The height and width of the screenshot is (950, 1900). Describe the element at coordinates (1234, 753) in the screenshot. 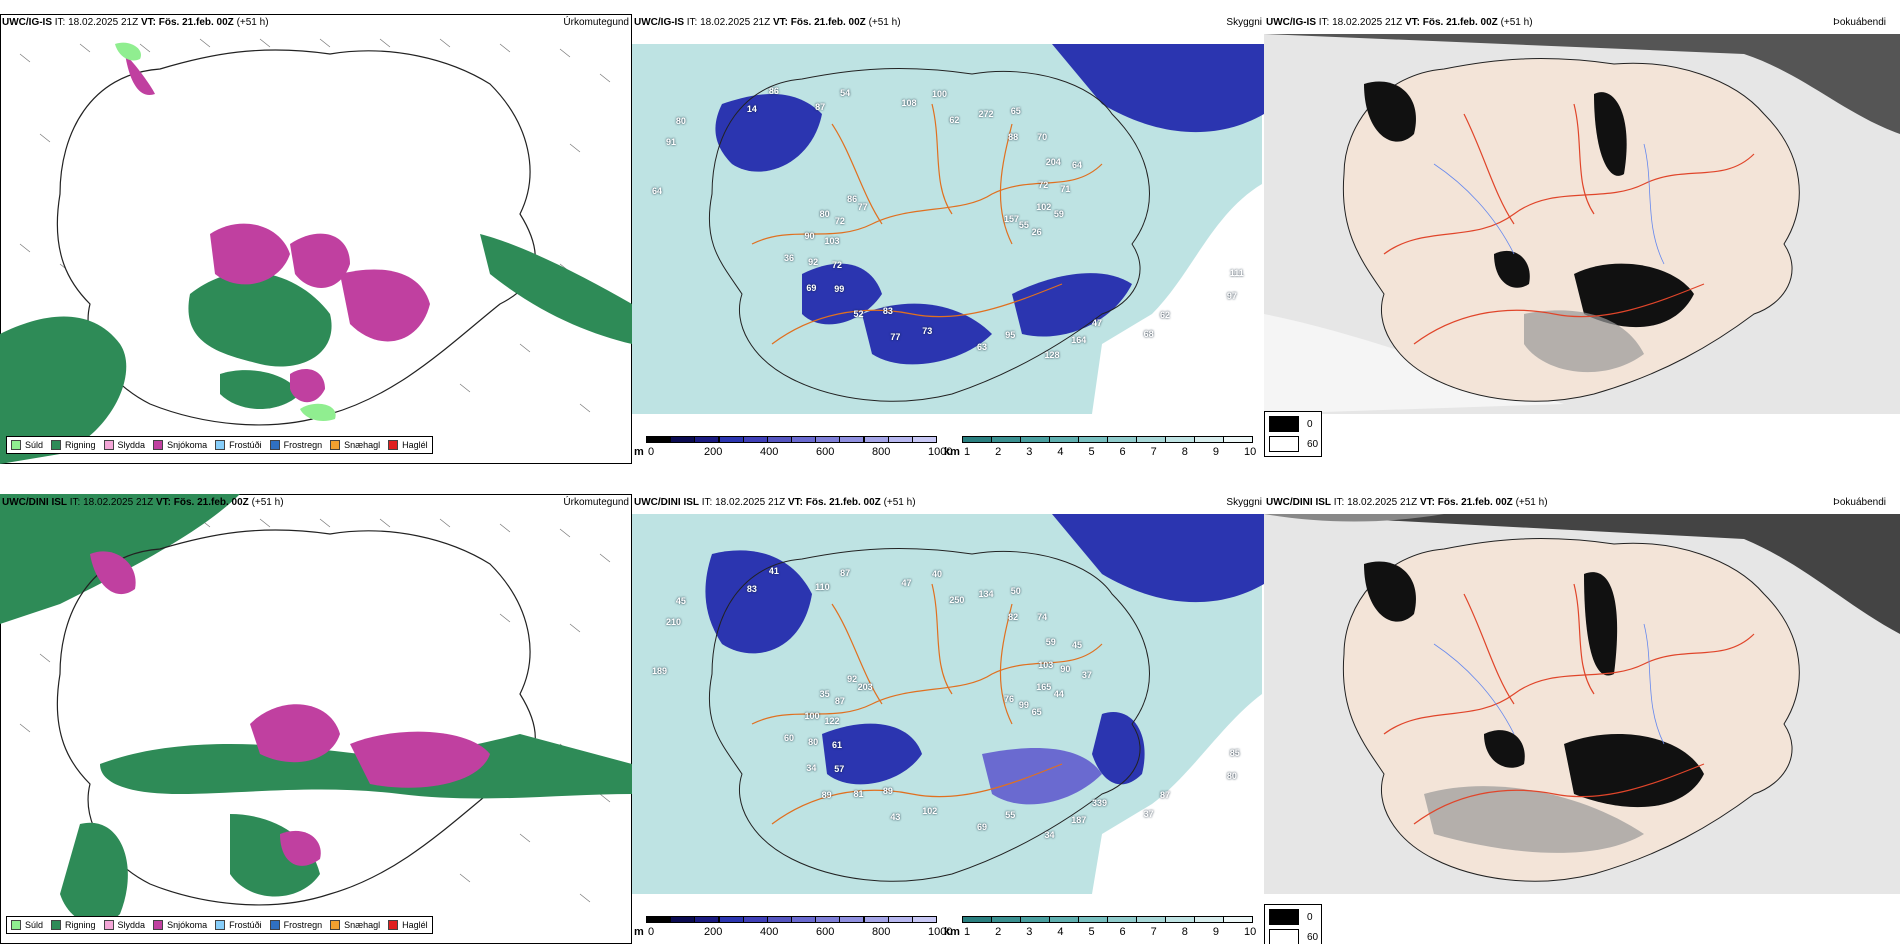

I see `cloud-base-label: 85` at that location.